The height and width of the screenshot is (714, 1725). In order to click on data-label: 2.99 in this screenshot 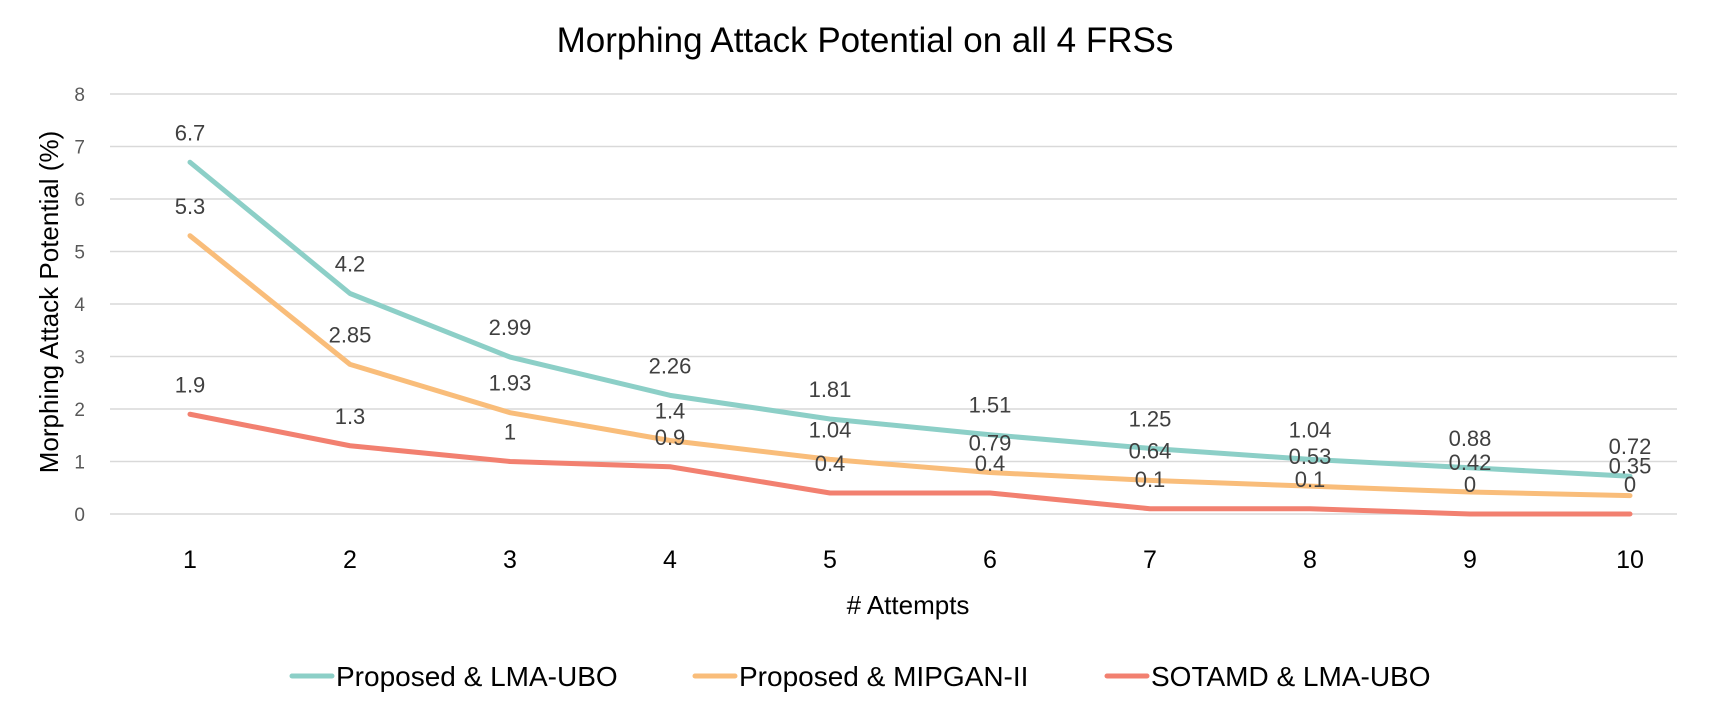, I will do `click(510, 327)`.